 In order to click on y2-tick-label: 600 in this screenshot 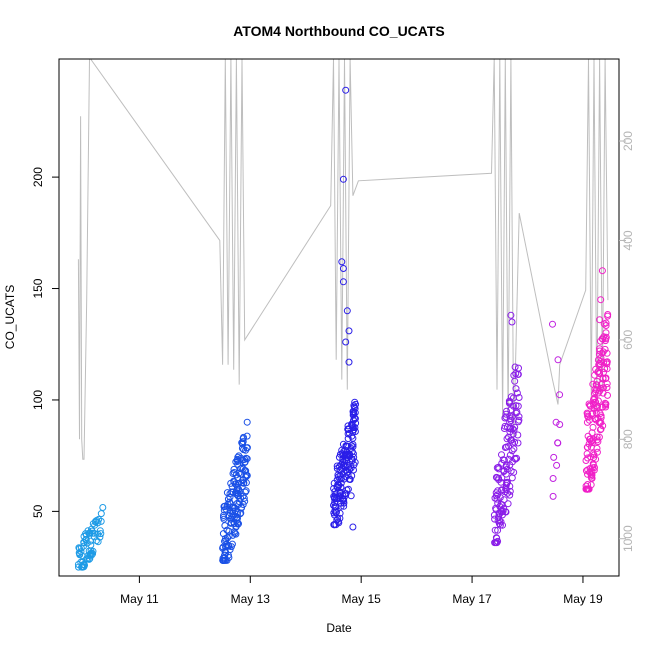, I will do `click(628, 340)`.